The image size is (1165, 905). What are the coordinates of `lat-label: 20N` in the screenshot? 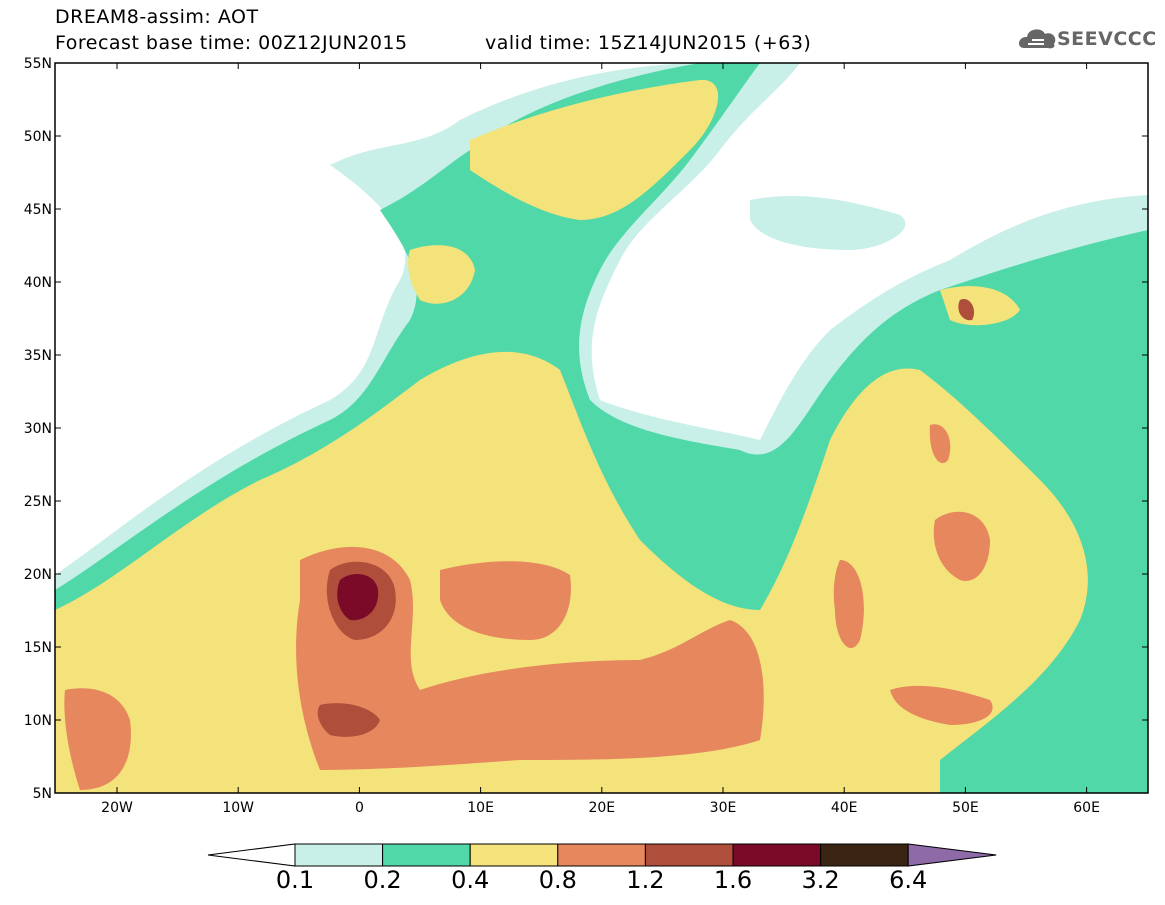 It's located at (38, 575).